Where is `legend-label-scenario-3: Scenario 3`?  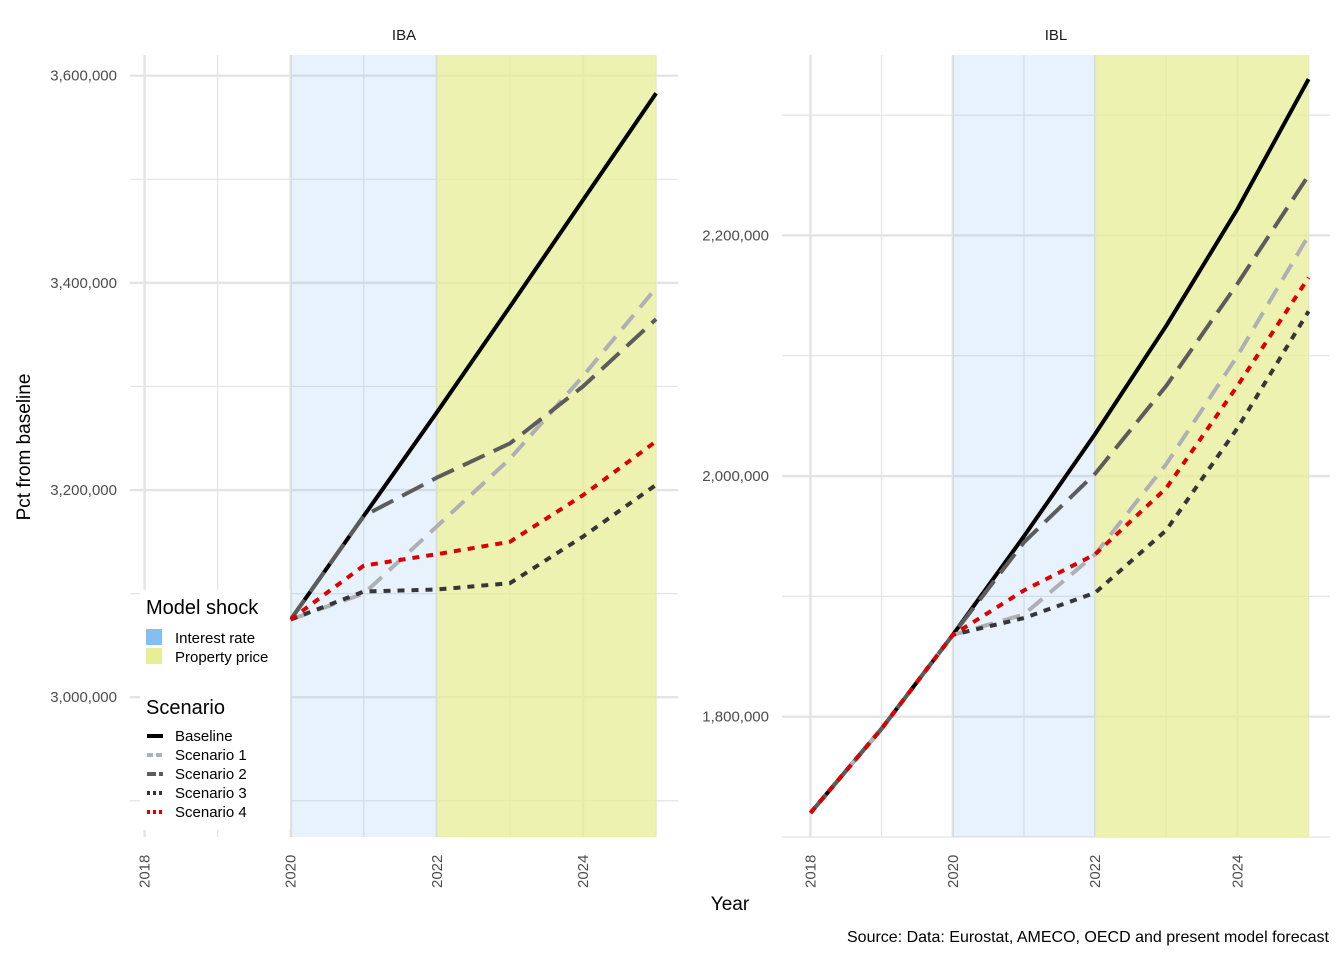
legend-label-scenario-3: Scenario 3 is located at coordinates (211, 793).